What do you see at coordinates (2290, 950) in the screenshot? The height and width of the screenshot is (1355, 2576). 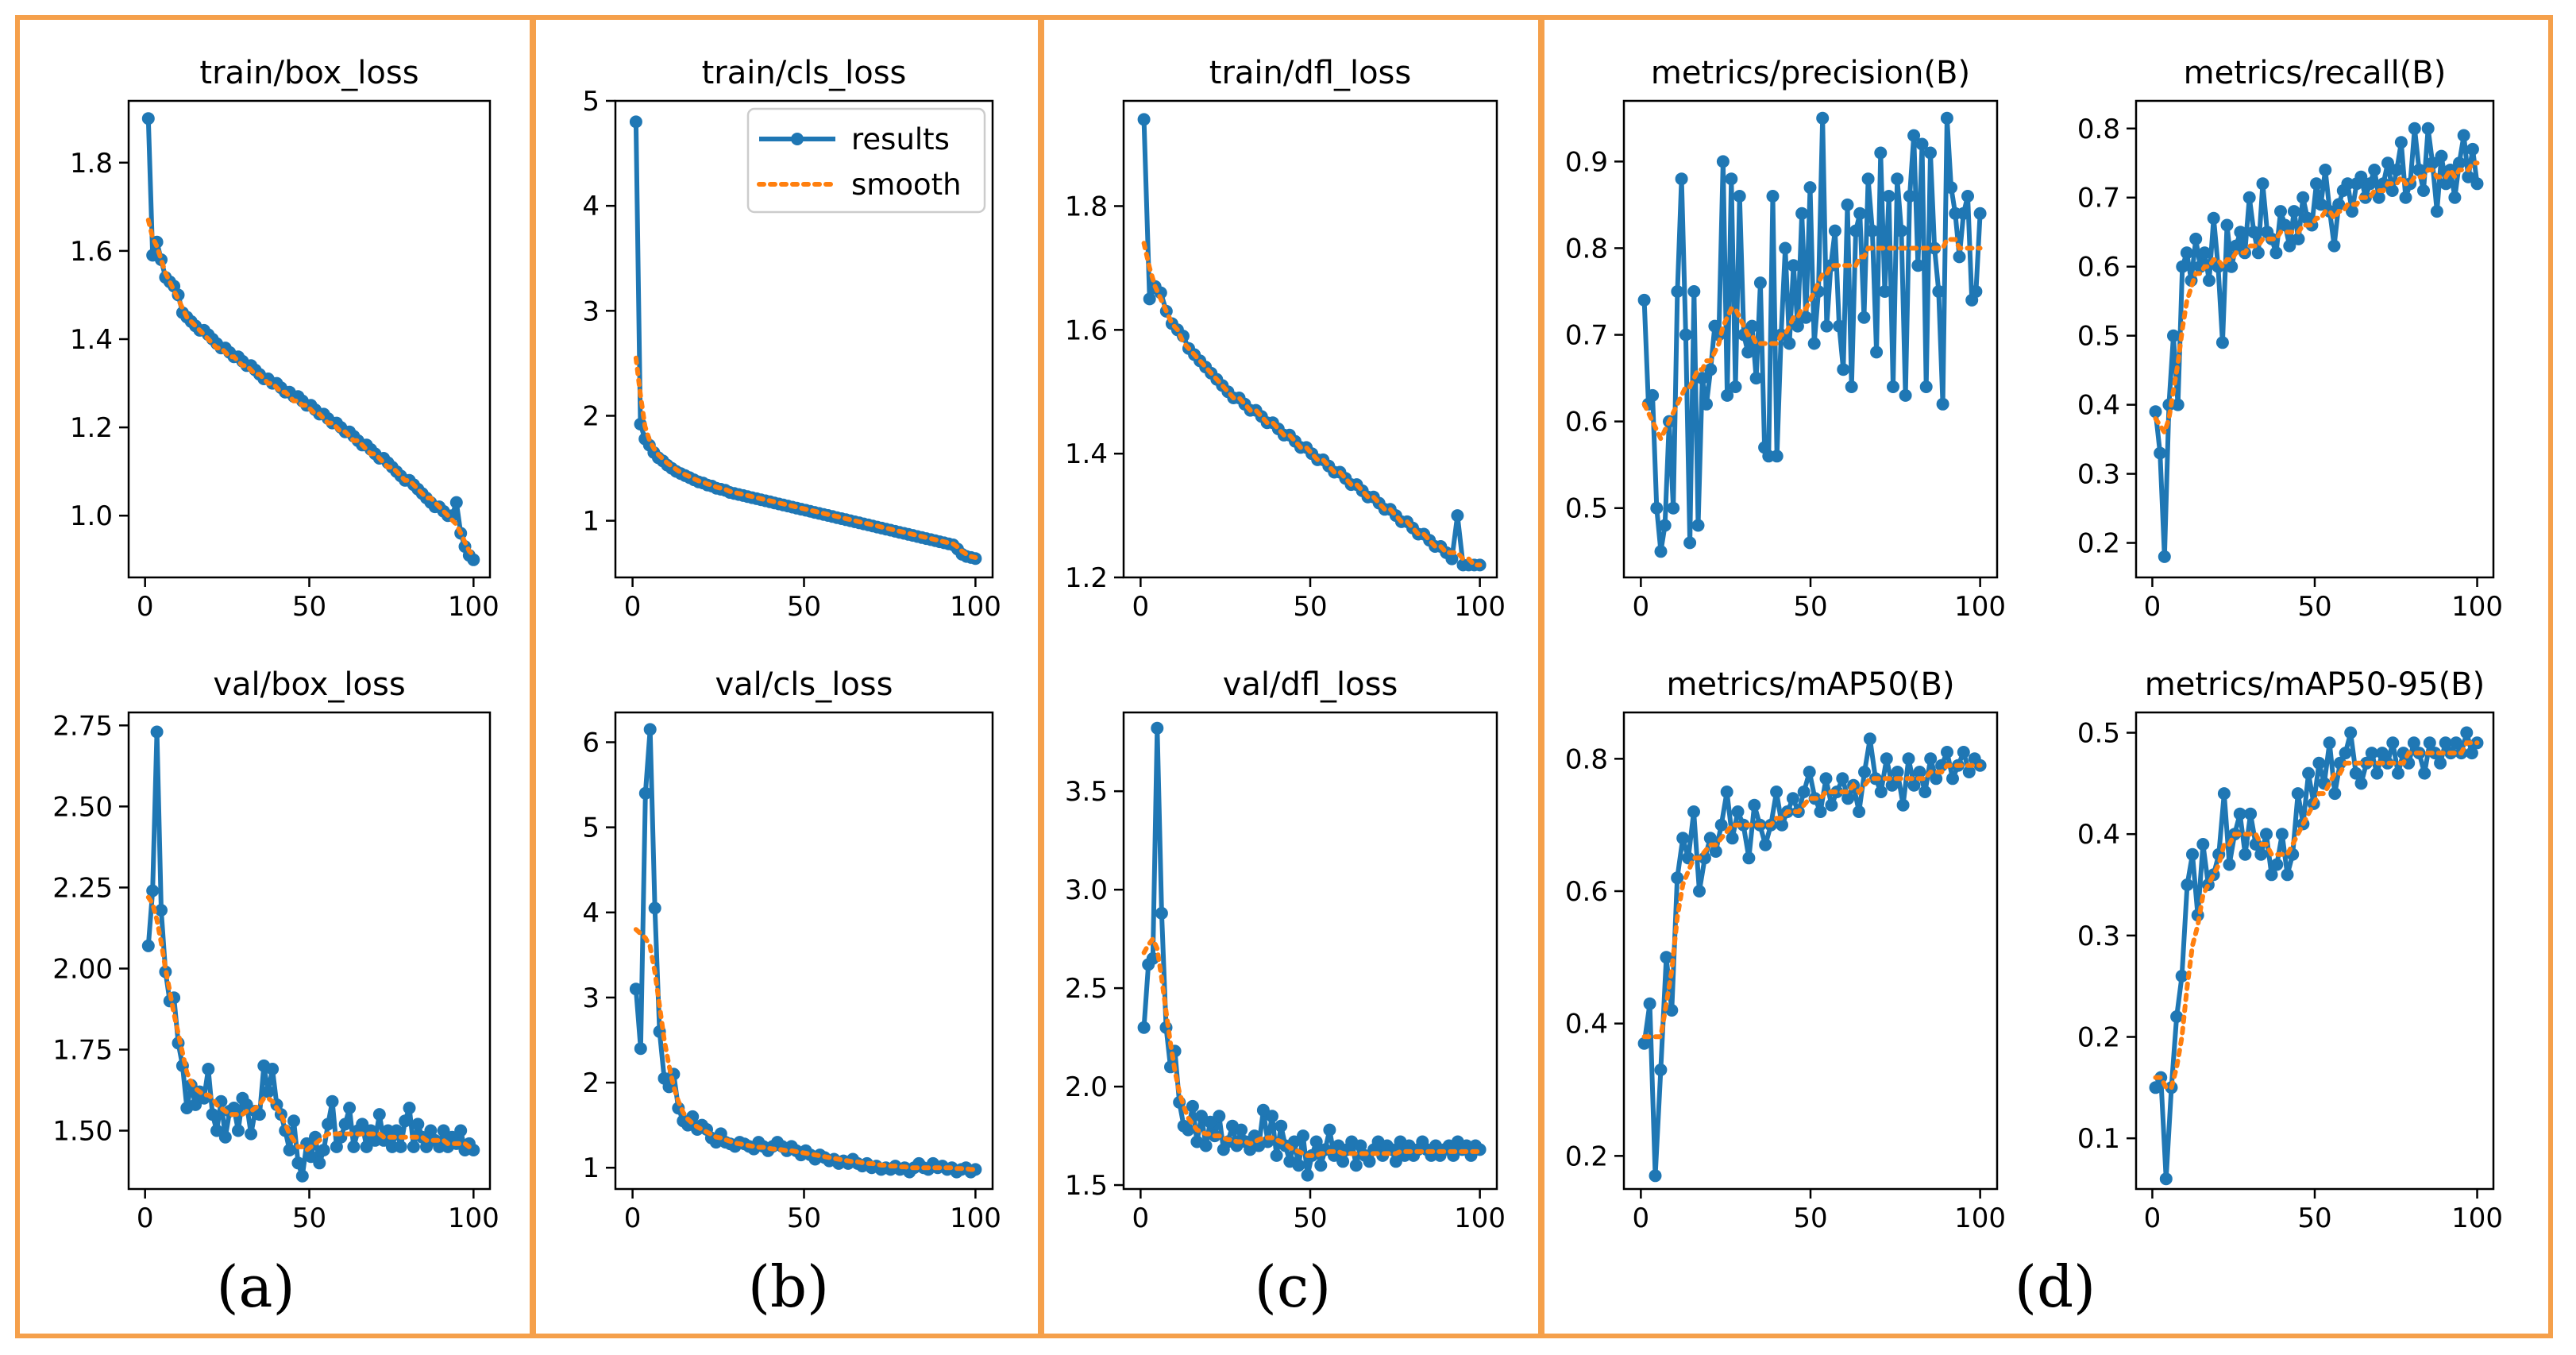 I see `chart-metrics-map50-95: metrics/mAP50-95(B) 0 50 100 0.1 0.2 0.3 0.4 0.5` at bounding box center [2290, 950].